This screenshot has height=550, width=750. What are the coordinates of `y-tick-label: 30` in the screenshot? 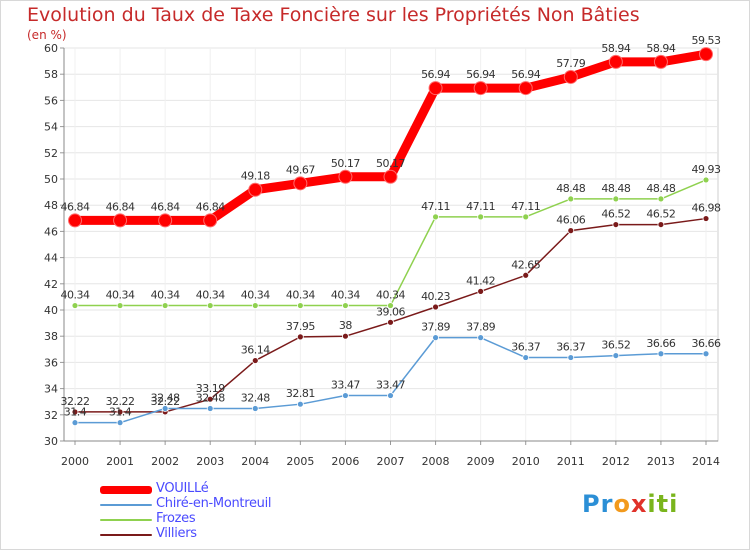 It's located at (51, 441).